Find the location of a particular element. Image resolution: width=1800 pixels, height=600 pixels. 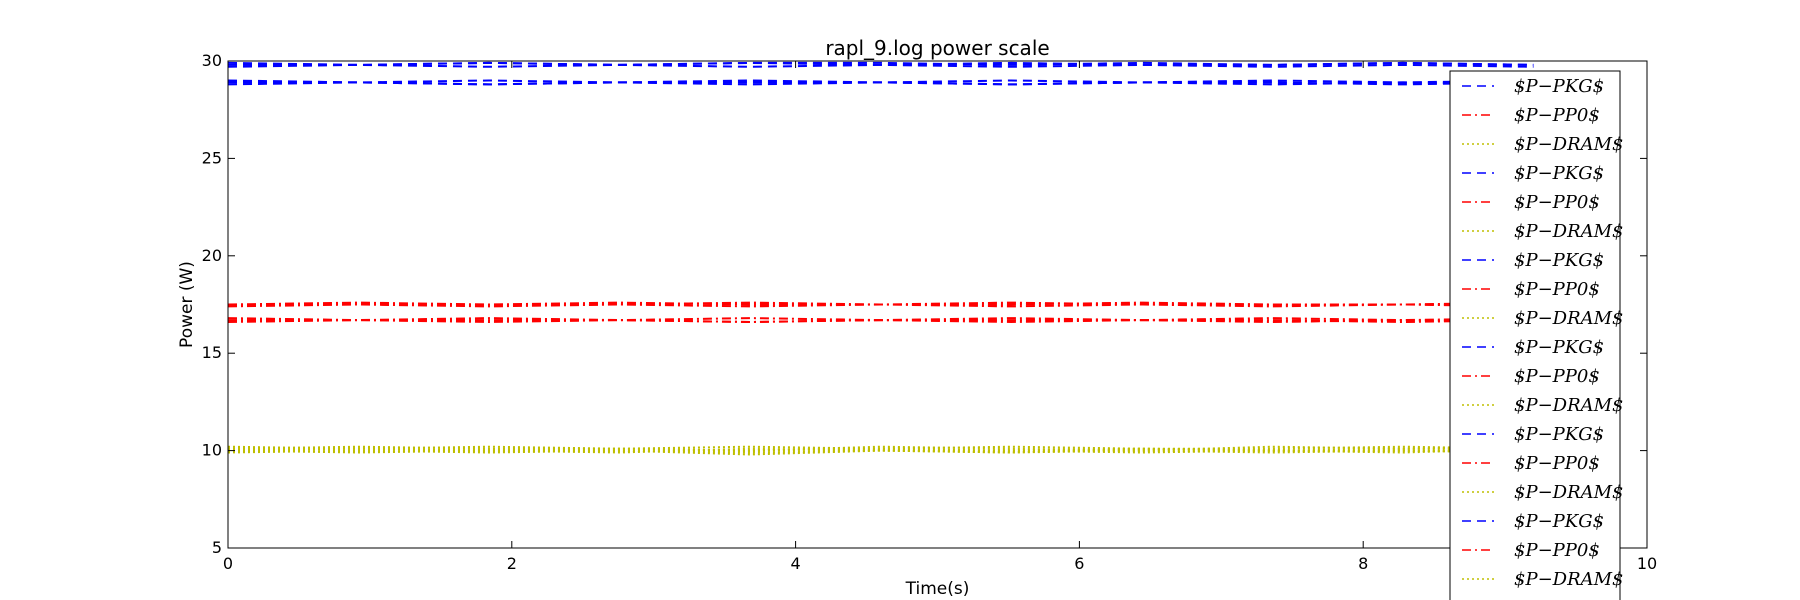

chart-title: rapl_9.log power scale is located at coordinates (937, 48).